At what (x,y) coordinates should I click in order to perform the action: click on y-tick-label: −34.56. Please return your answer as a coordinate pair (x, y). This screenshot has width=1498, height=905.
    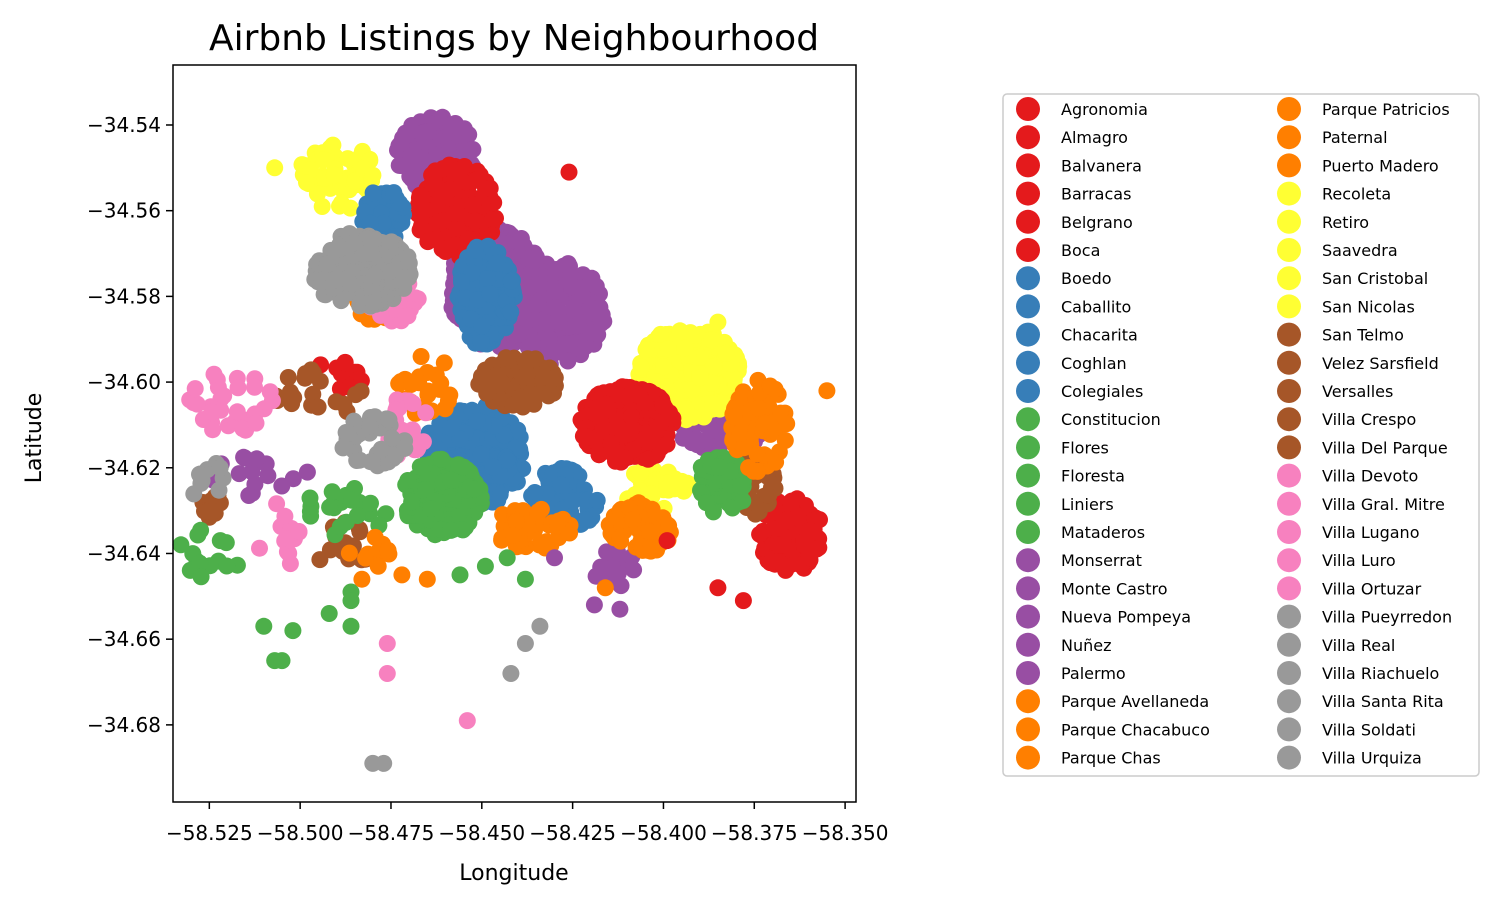
    Looking at the image, I should click on (124, 211).